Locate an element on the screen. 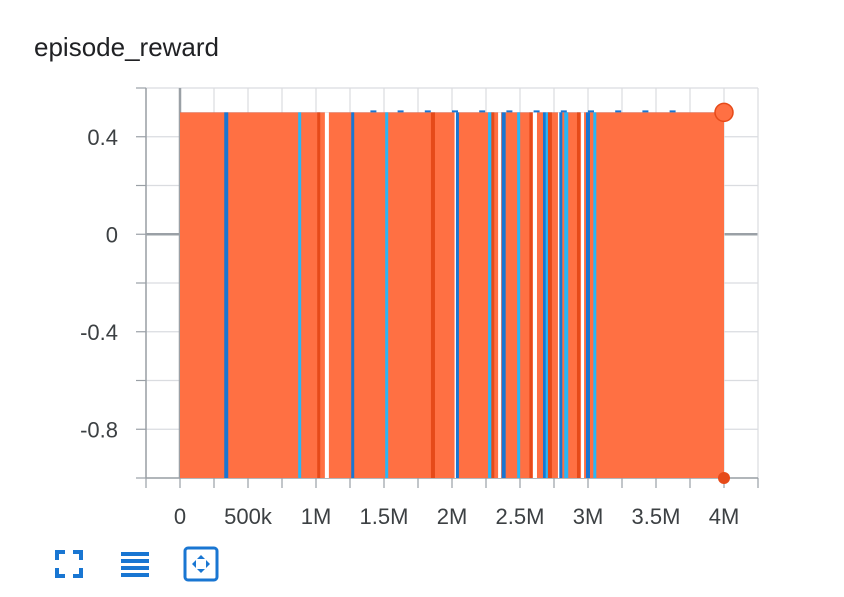  fit-domain-icon is located at coordinates (201, 564).